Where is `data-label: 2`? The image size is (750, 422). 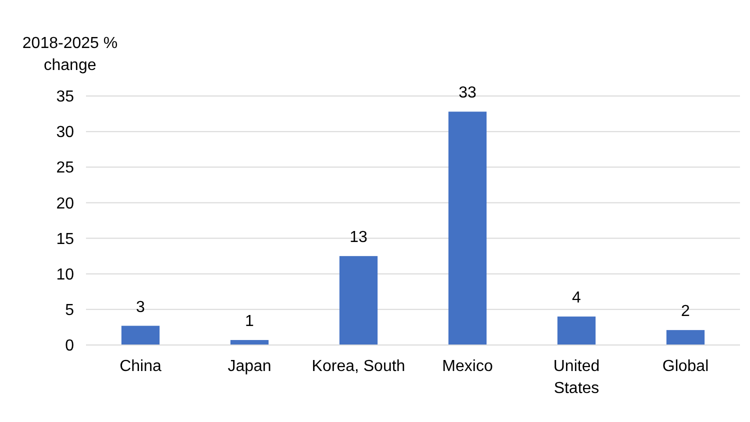
data-label: 2 is located at coordinates (685, 311).